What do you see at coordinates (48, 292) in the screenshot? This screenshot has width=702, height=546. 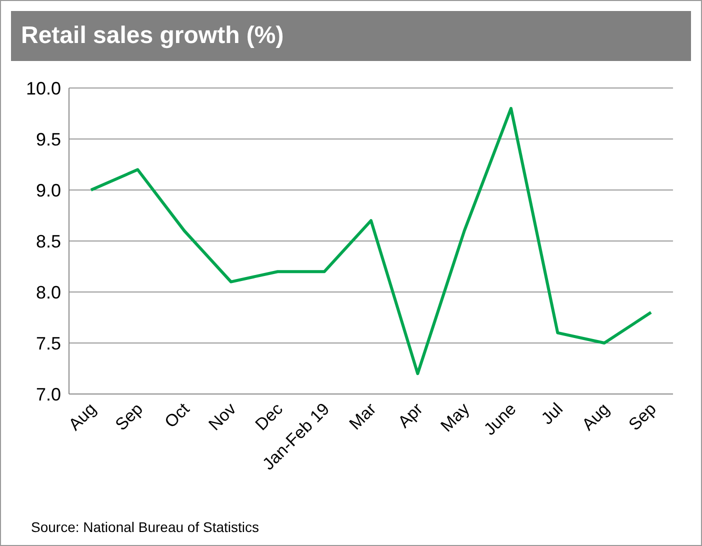 I see `y-tick-label: 8.0` at bounding box center [48, 292].